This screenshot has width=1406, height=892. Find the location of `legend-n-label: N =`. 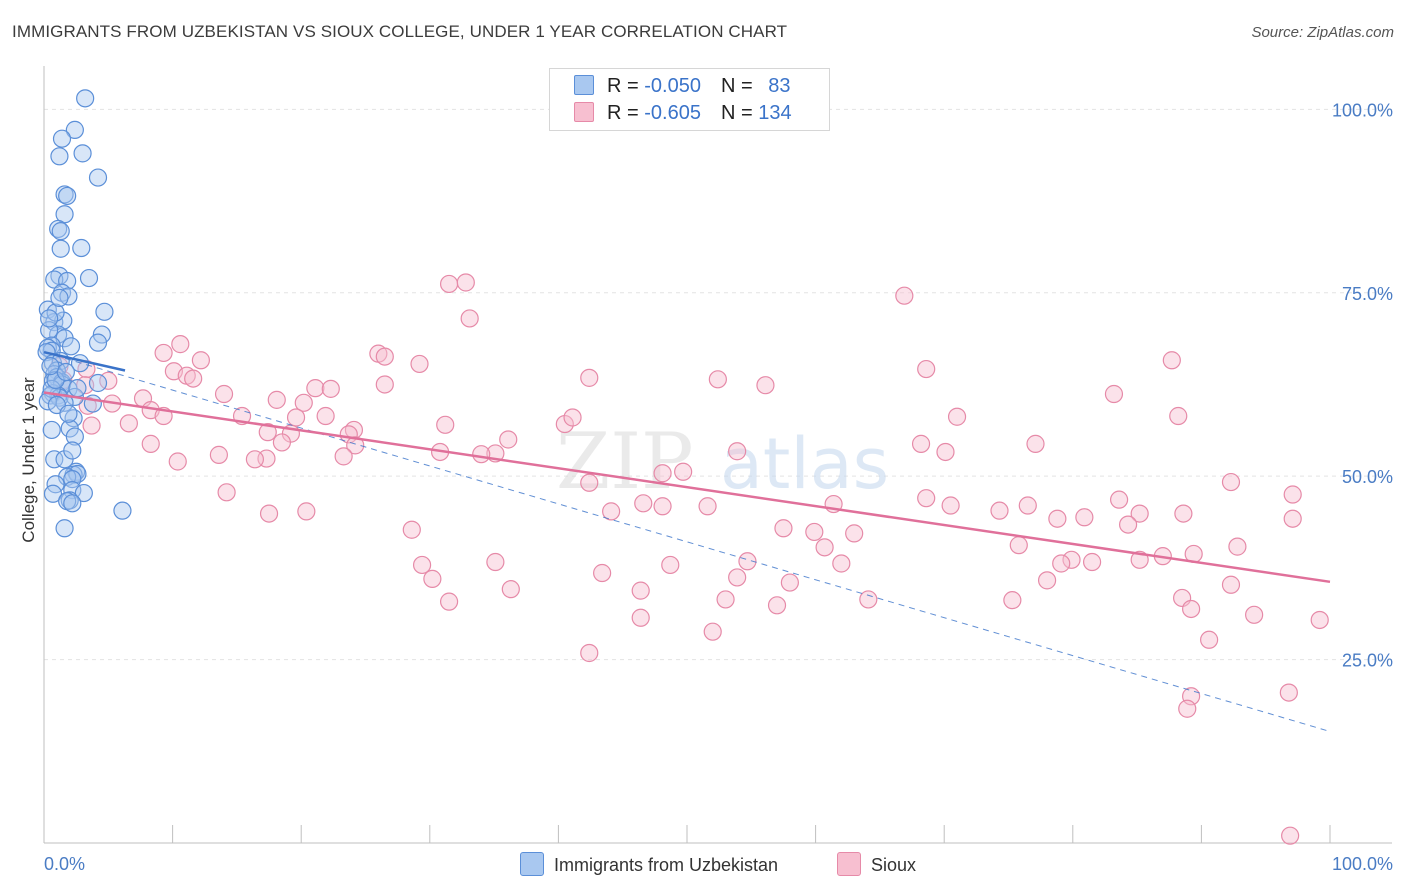

legend-n-label: N = is located at coordinates (739, 86).